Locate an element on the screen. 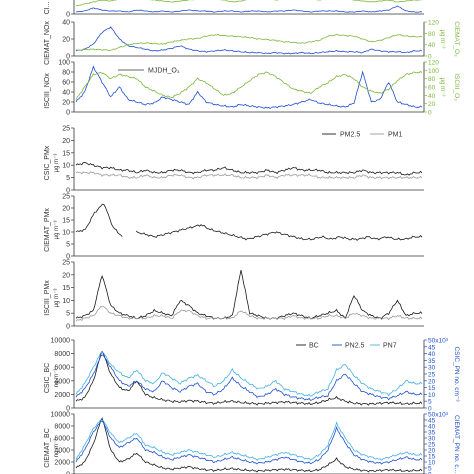 The width and height of the screenshot is (474, 474). panel-p4: 0 5 10 15 20 25 CIEMAT_PMx µg m⁻³ is located at coordinates (234, 227).